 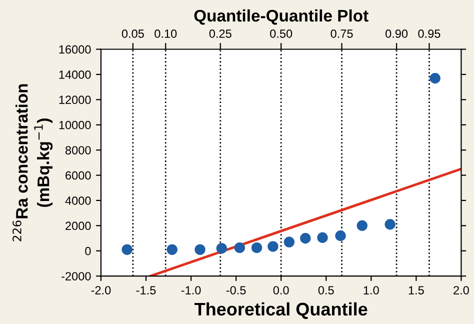 What do you see at coordinates (461, 290) in the screenshot?
I see `x-tick-label: 2.0` at bounding box center [461, 290].